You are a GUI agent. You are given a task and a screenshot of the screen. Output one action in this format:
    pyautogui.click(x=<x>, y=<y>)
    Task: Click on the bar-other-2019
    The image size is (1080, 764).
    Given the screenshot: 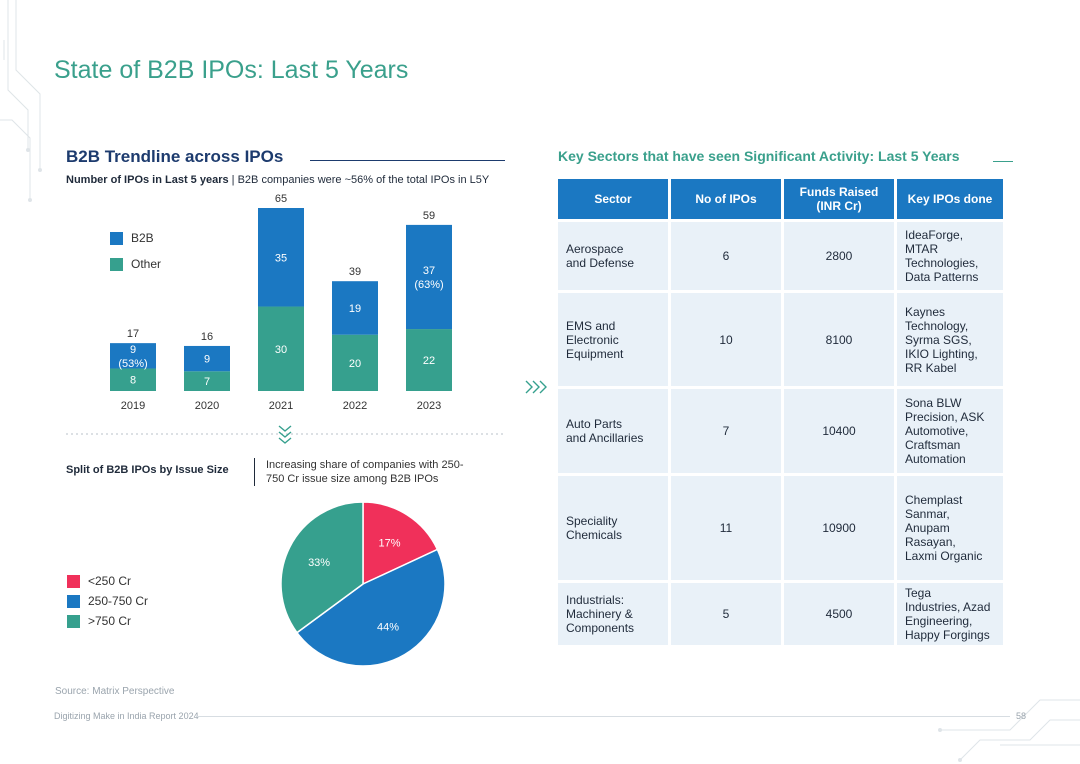 What is the action you would take?
    pyautogui.click(x=133, y=379)
    